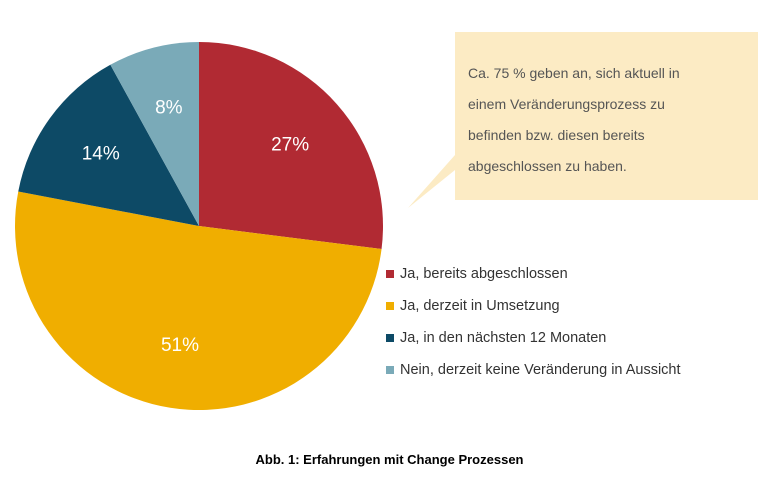  I want to click on pie-slice-label: 14%, so click(101, 154).